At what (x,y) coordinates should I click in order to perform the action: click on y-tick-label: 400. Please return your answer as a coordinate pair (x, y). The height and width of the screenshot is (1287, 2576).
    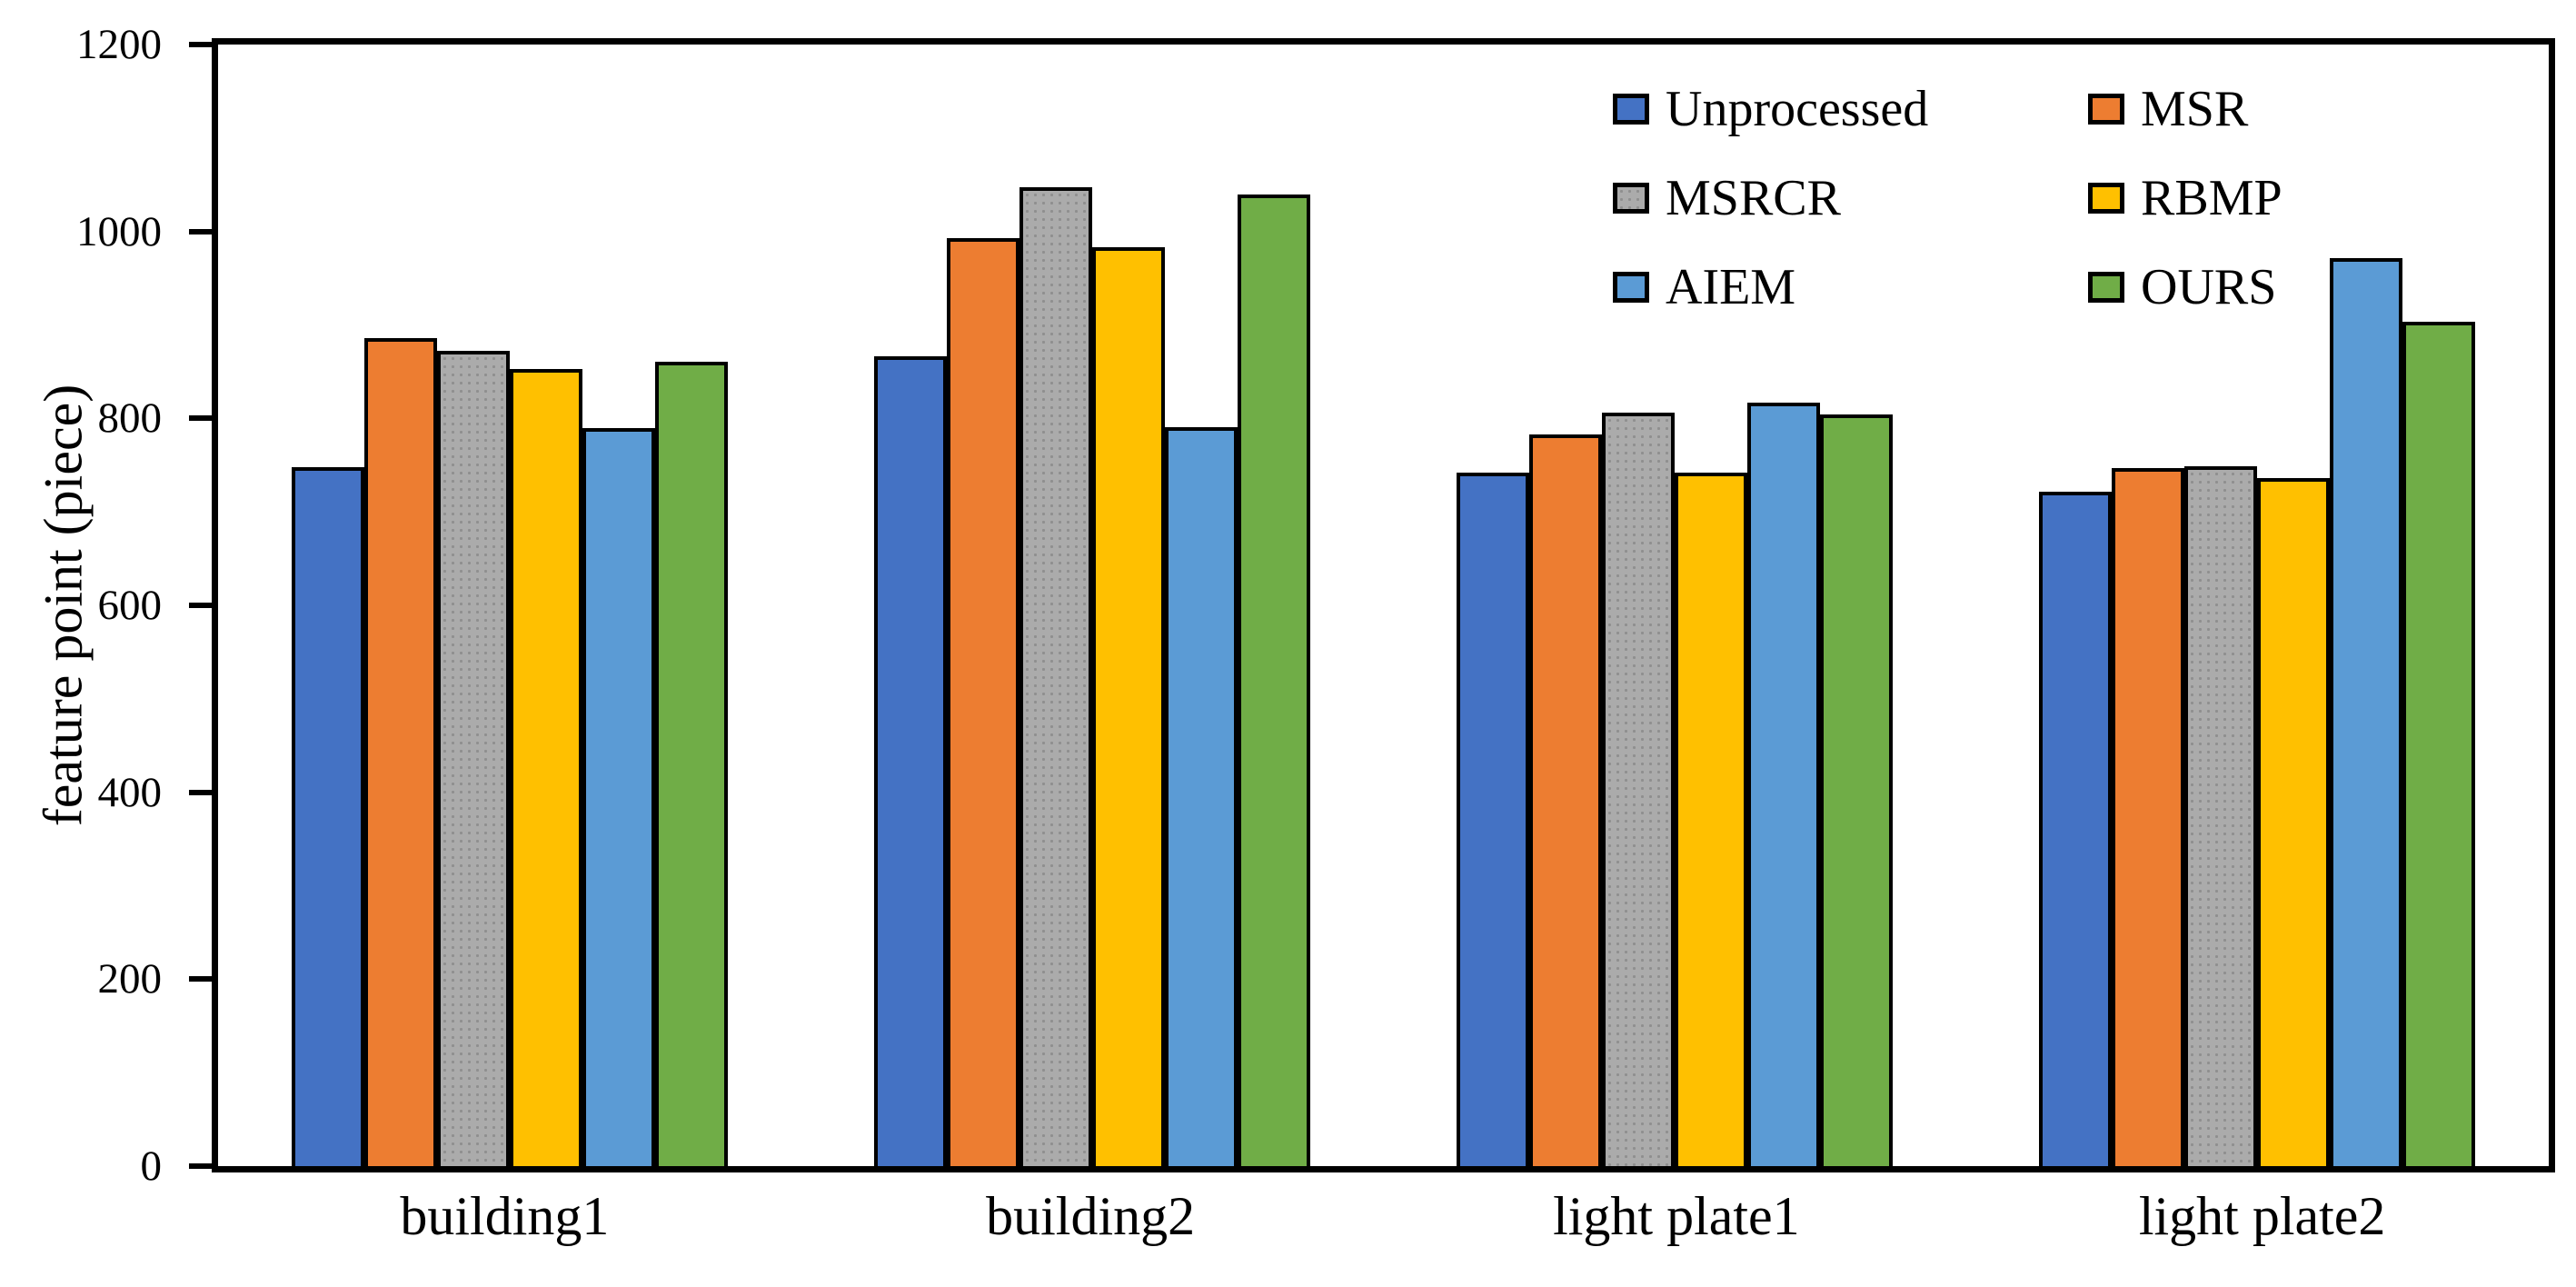
    Looking at the image, I should click on (130, 793).